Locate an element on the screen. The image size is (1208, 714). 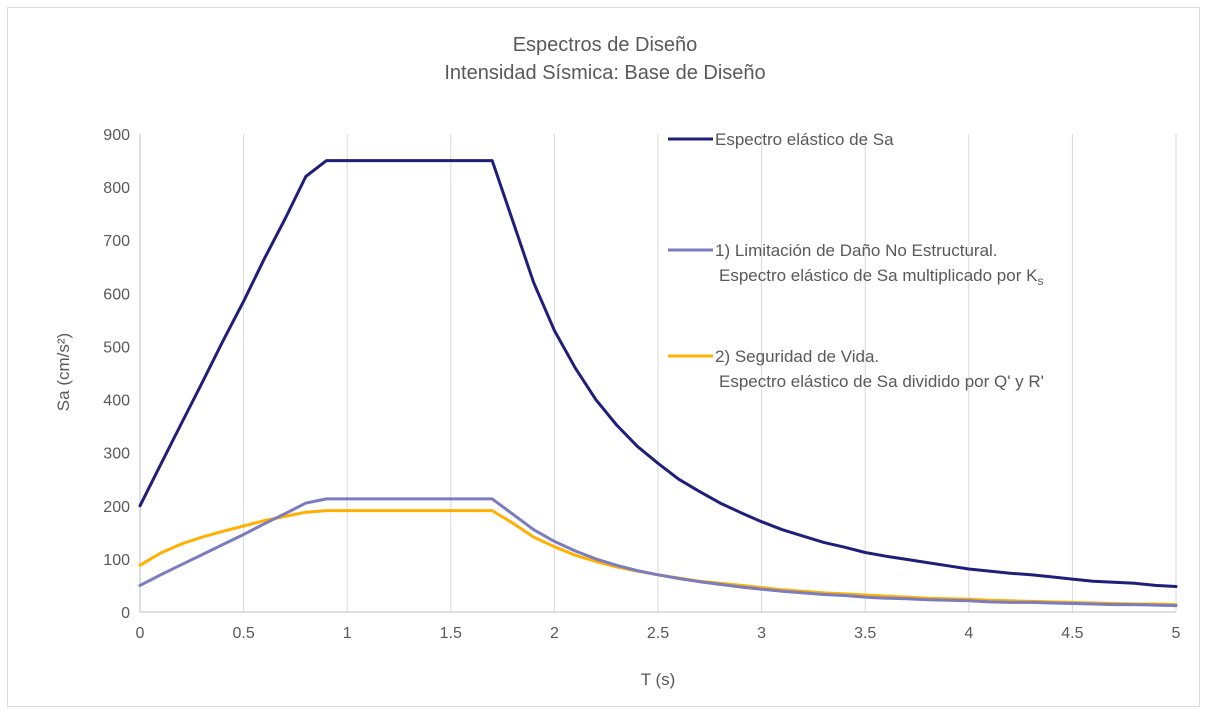
x-tick-label: 1 is located at coordinates (347, 633).